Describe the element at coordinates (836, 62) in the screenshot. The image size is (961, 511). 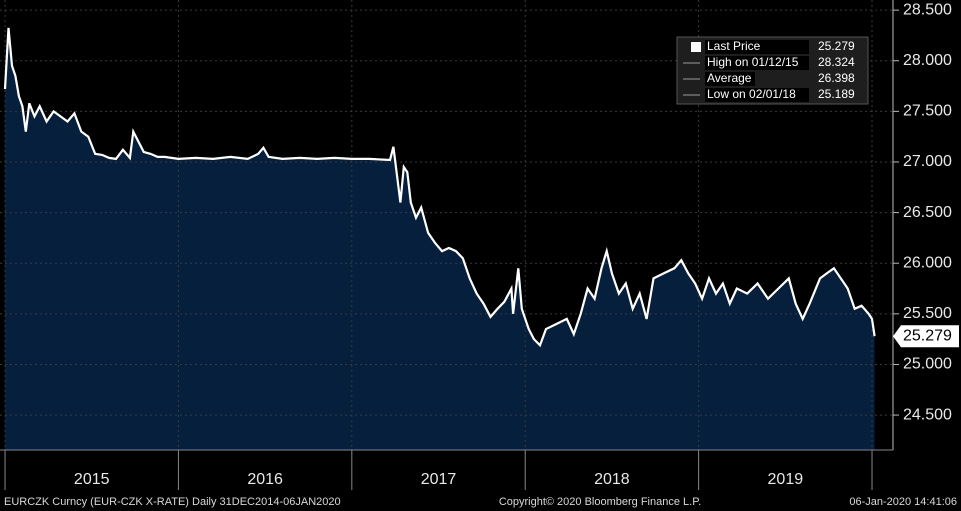
I see `legend-value: 28.324` at that location.